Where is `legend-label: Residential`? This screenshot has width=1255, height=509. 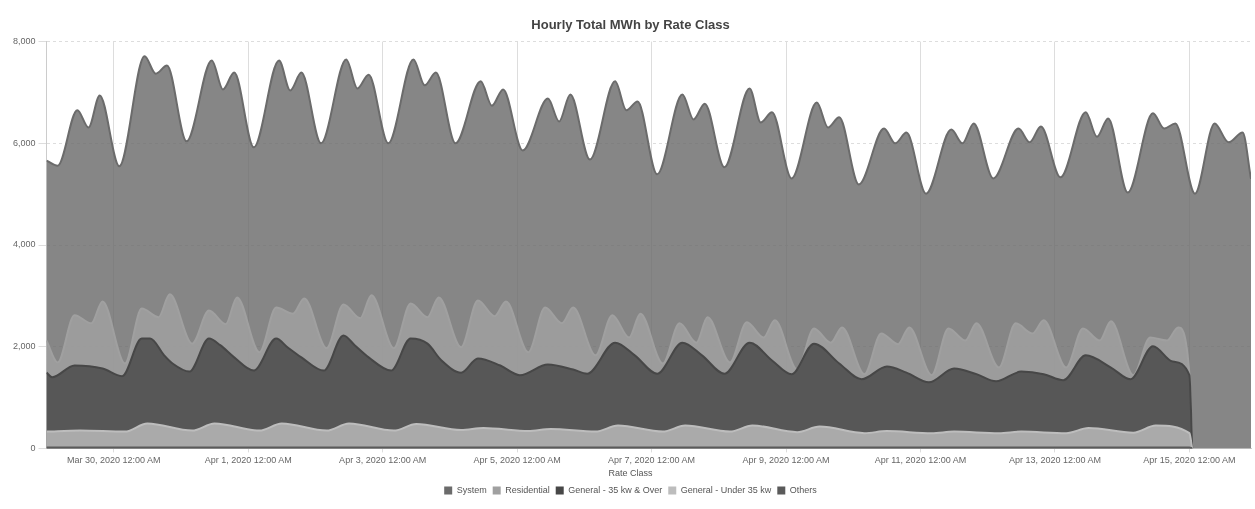 legend-label: Residential is located at coordinates (527, 489).